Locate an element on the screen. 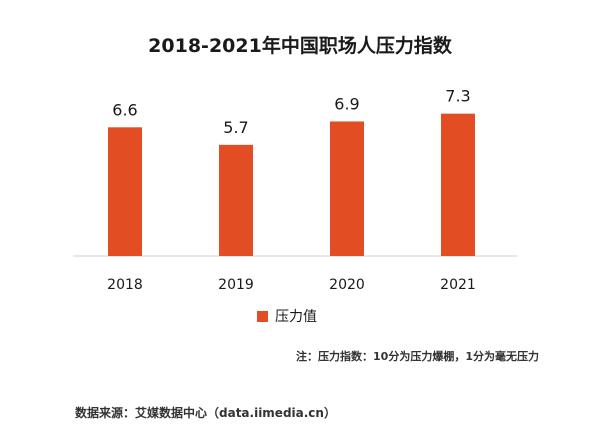  value-label-2020: 6.9 is located at coordinates (346, 103).